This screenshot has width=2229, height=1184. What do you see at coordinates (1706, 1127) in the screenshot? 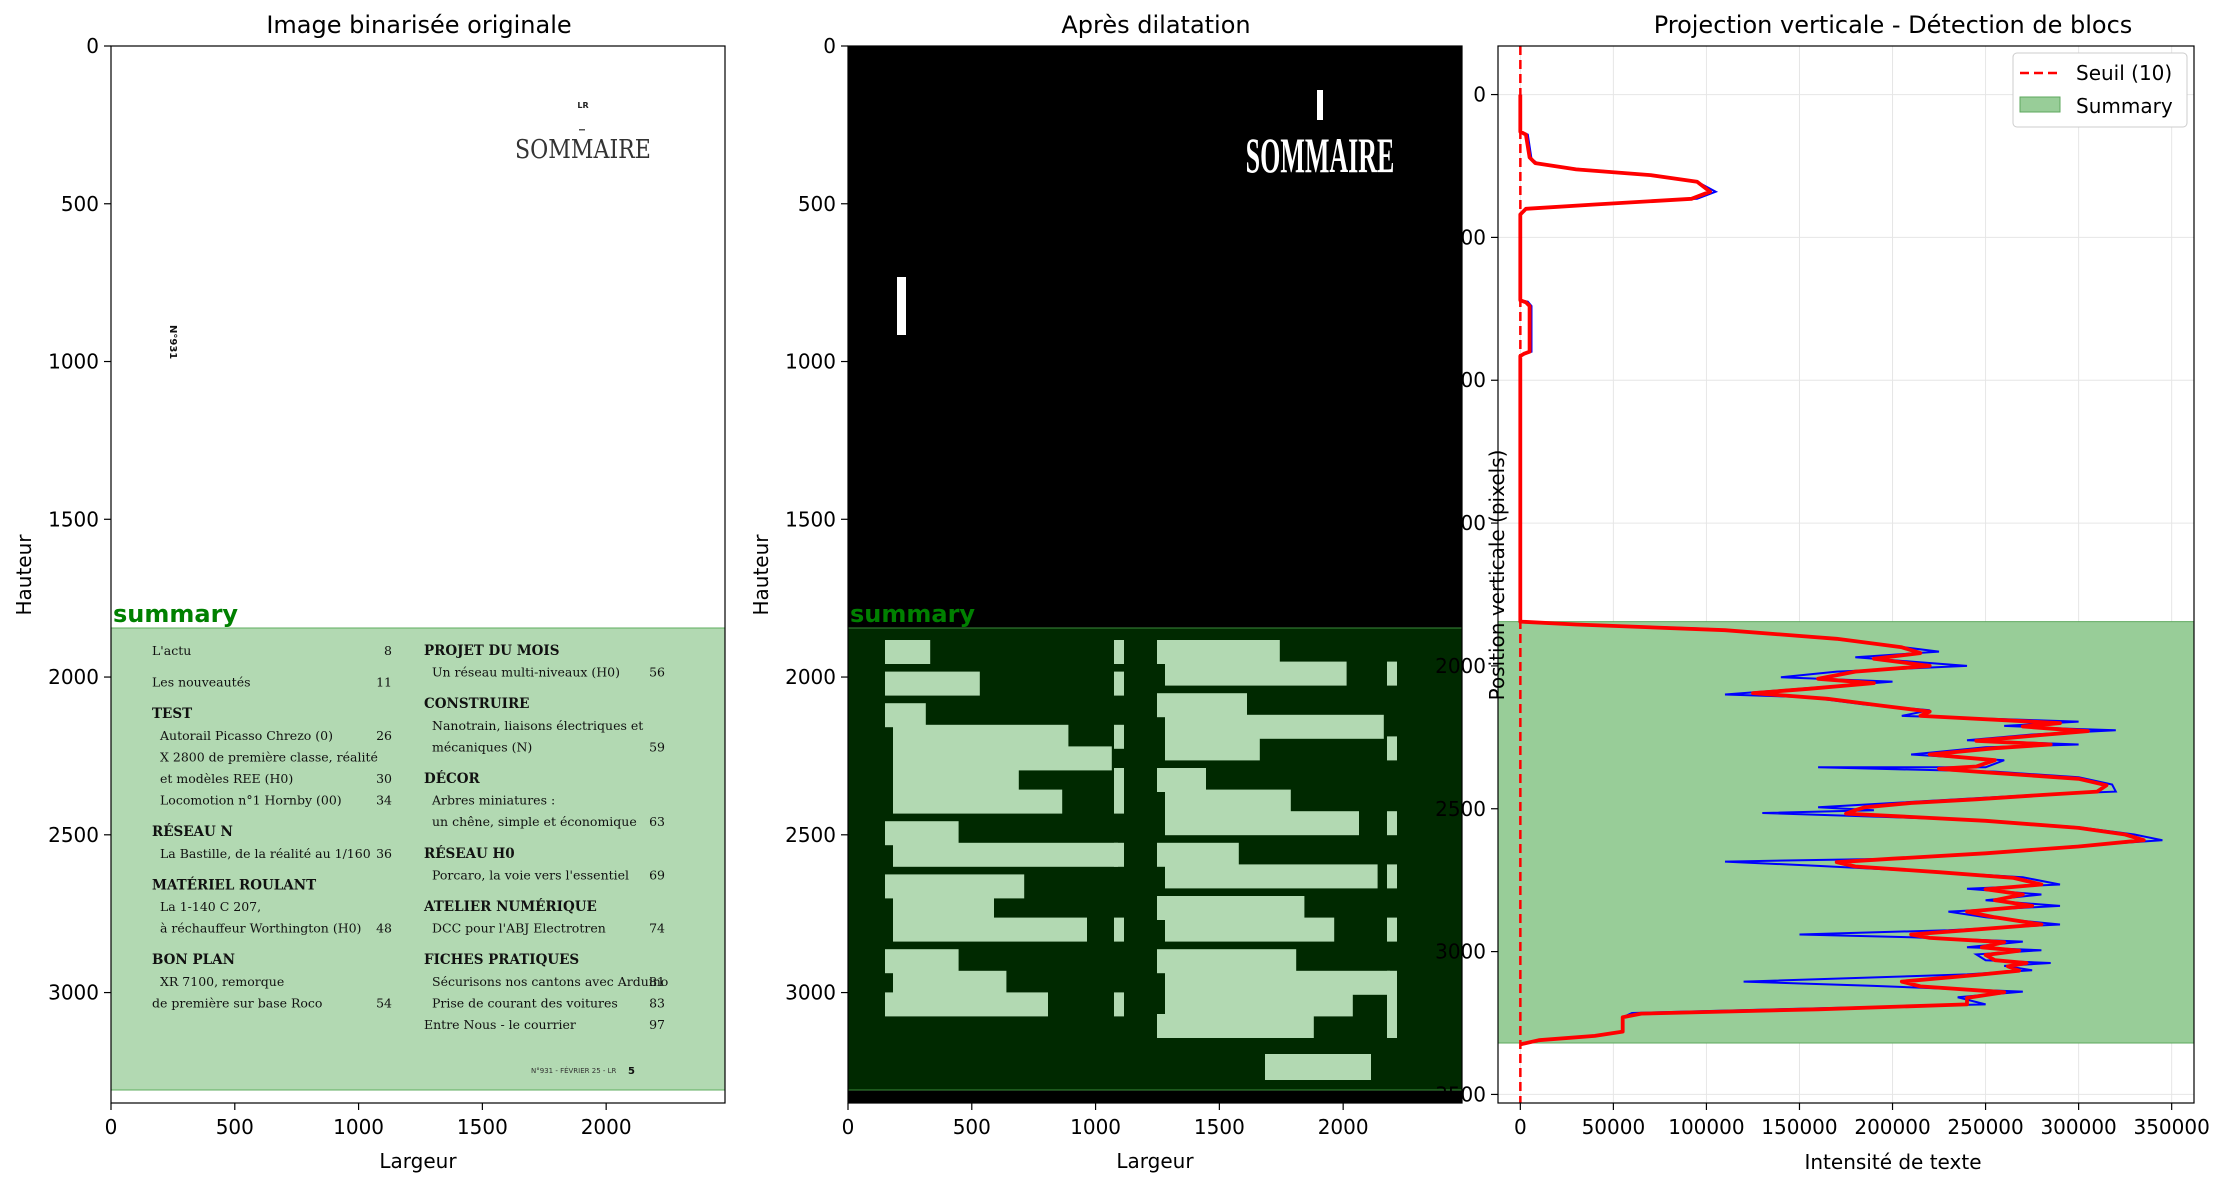
I see `projection-x-tick-label: 100000` at bounding box center [1706, 1127].